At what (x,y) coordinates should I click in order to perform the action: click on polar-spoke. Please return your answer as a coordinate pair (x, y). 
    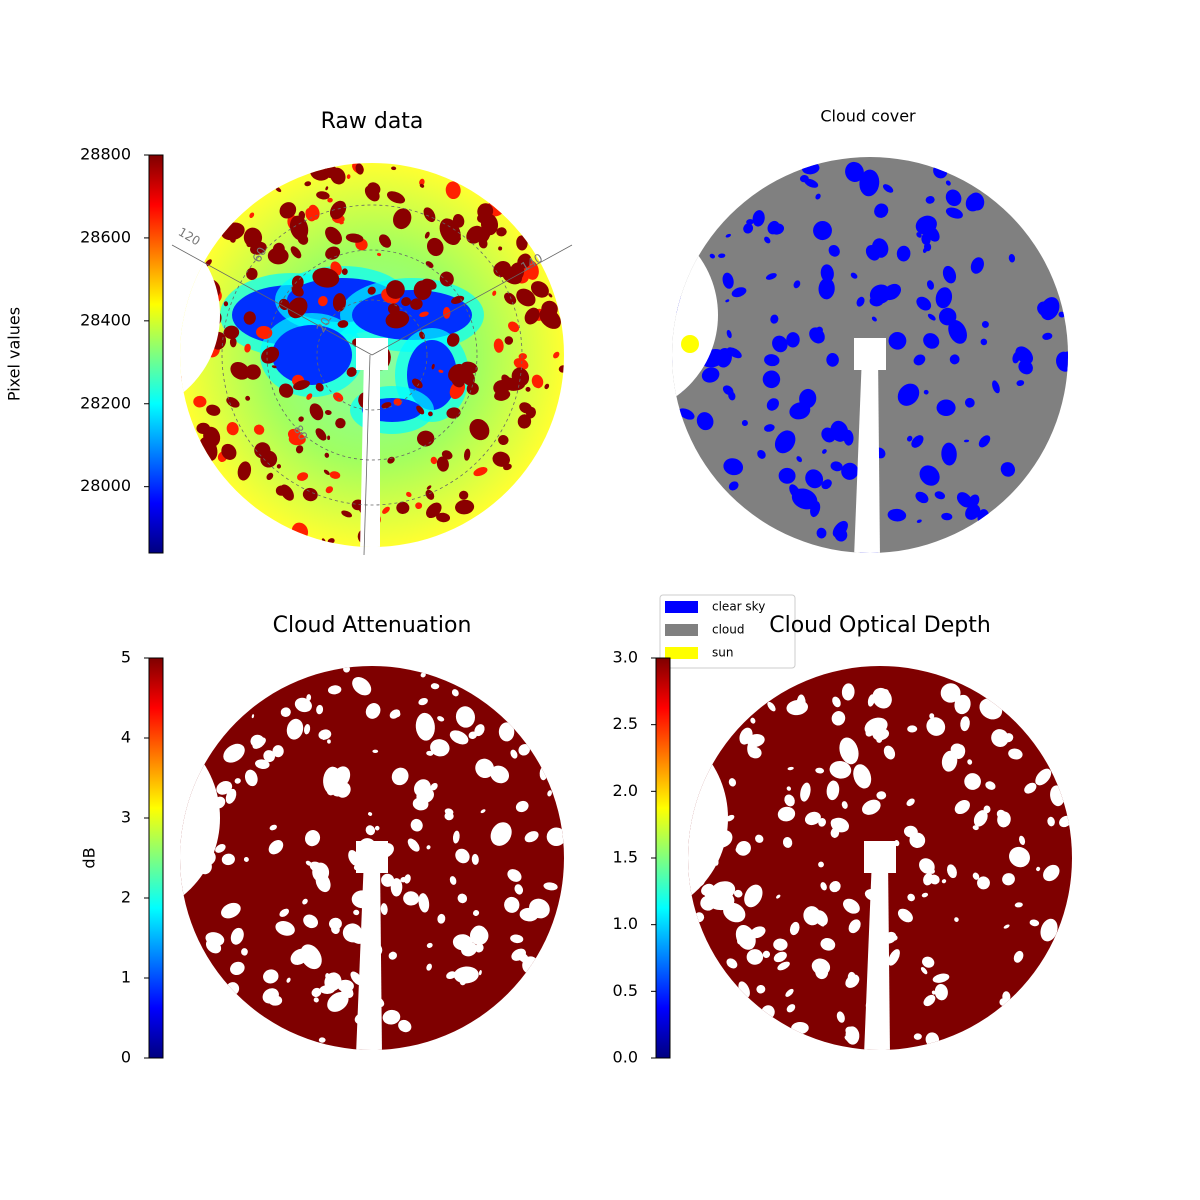
    Looking at the image, I should click on (367, 455).